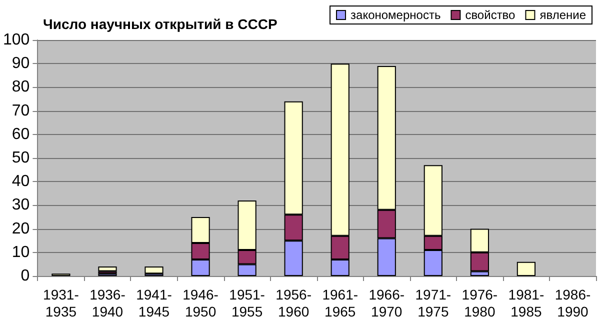 This screenshot has height=332, width=600. I want to click on y-tick-label: 50, so click(21, 158).